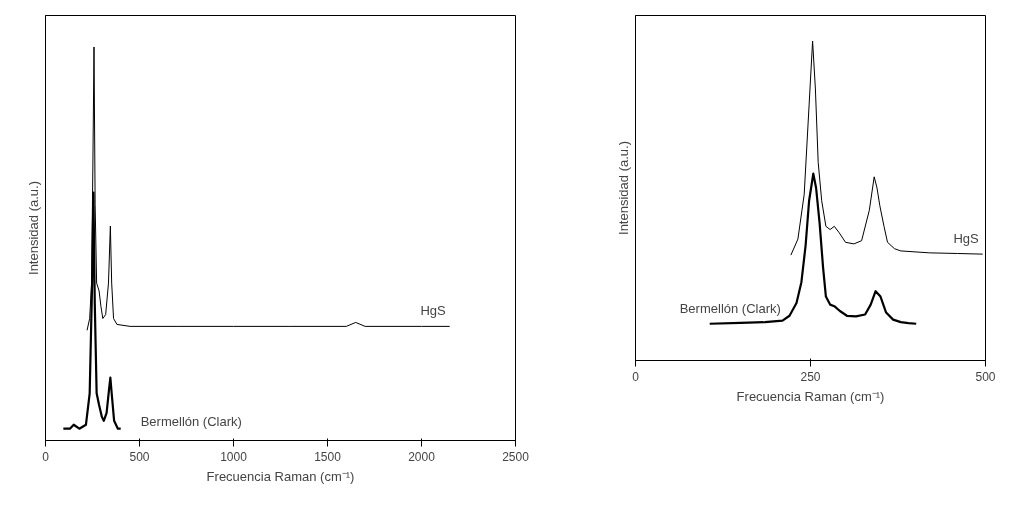  I want to click on x-tick-label: 250, so click(810, 376).